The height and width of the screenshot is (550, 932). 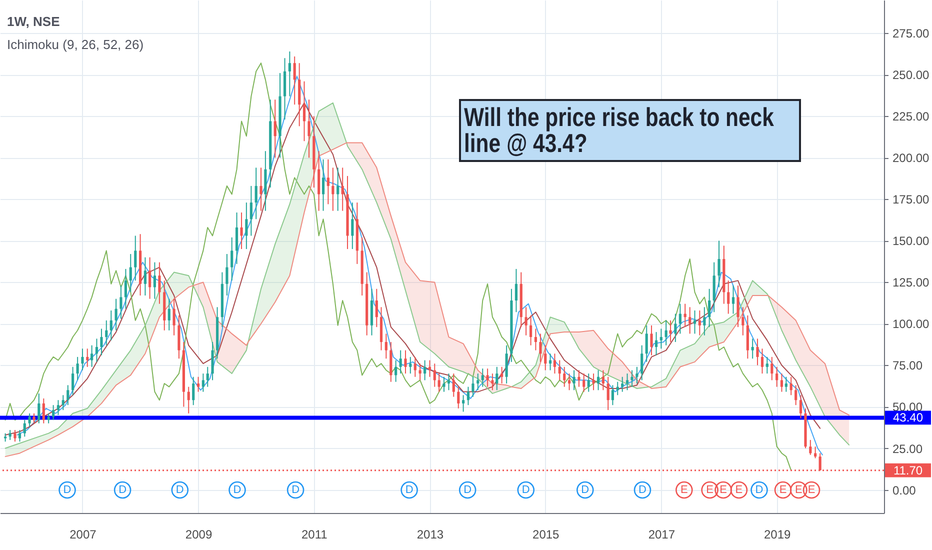 What do you see at coordinates (911, 241) in the screenshot?
I see `y-tick-label: 150.00` at bounding box center [911, 241].